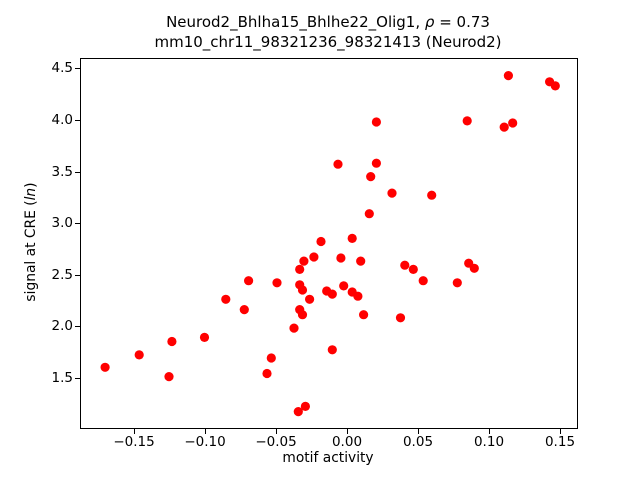 This screenshot has height=480, width=640. I want to click on y-tick-label: 1.5, so click(62, 377).